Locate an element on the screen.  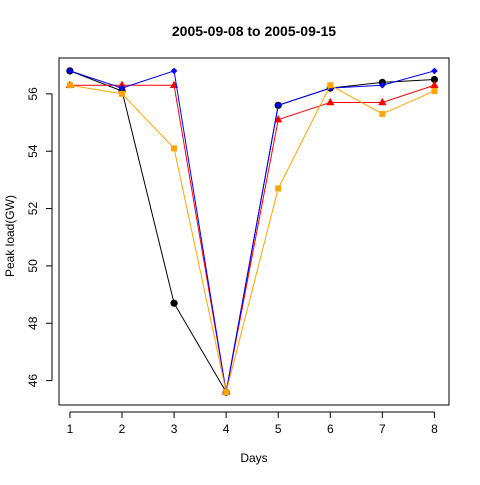
x-axis-label: Days is located at coordinates (253, 458).